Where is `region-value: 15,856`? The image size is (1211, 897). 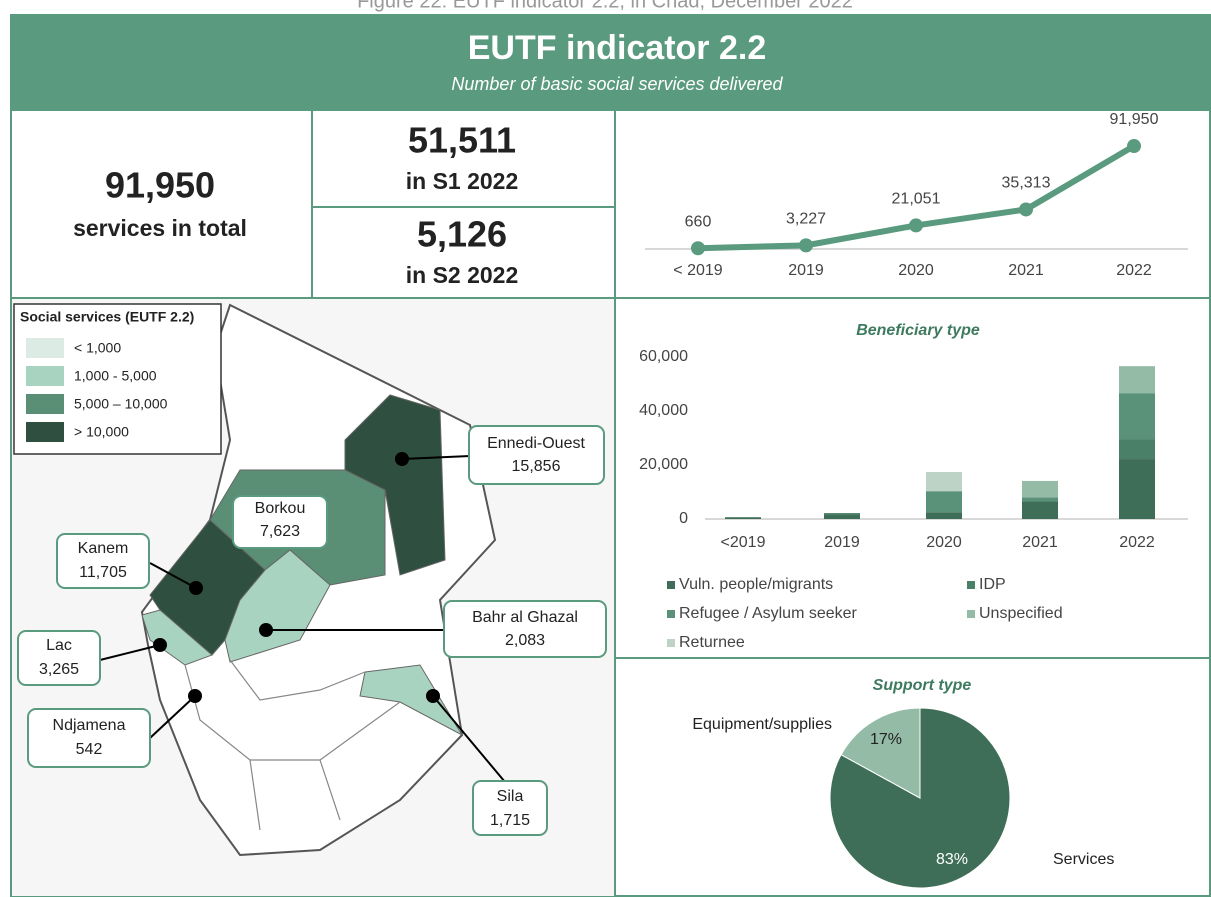 region-value: 15,856 is located at coordinates (536, 466).